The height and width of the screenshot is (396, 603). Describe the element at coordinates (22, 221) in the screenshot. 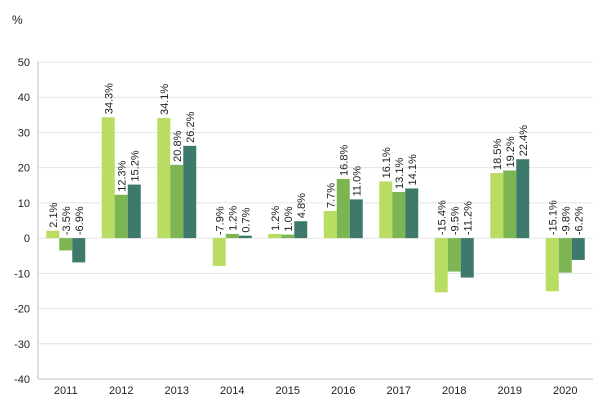

I see `y-axis-ticks: -40 -30 -20 -10 0 10 20 30 40 50` at that location.